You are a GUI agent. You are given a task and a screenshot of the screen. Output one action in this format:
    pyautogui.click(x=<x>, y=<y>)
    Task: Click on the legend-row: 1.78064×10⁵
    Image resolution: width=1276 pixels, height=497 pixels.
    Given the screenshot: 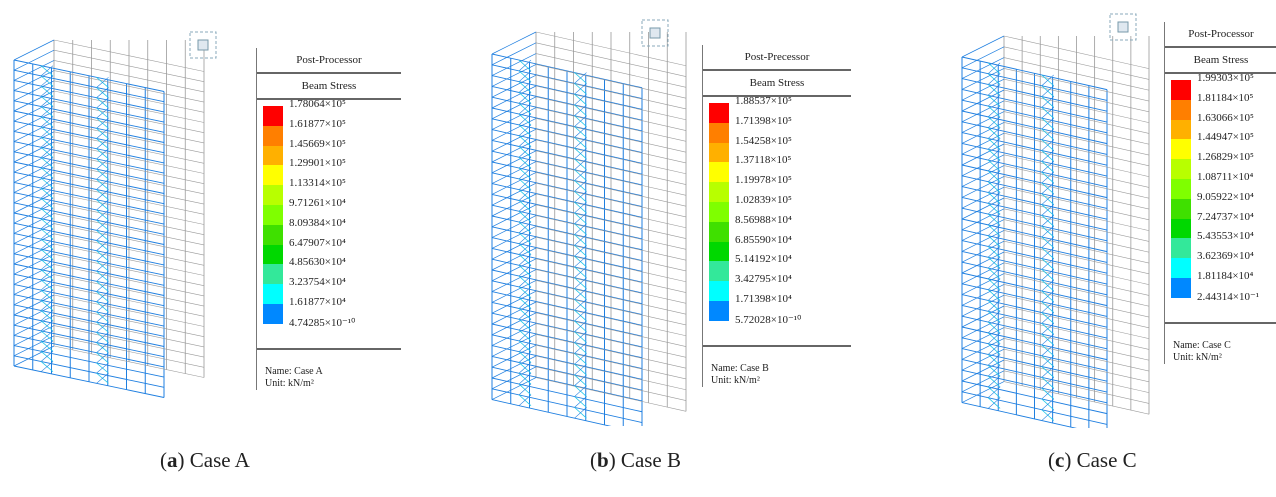 What is the action you would take?
    pyautogui.click(x=329, y=112)
    